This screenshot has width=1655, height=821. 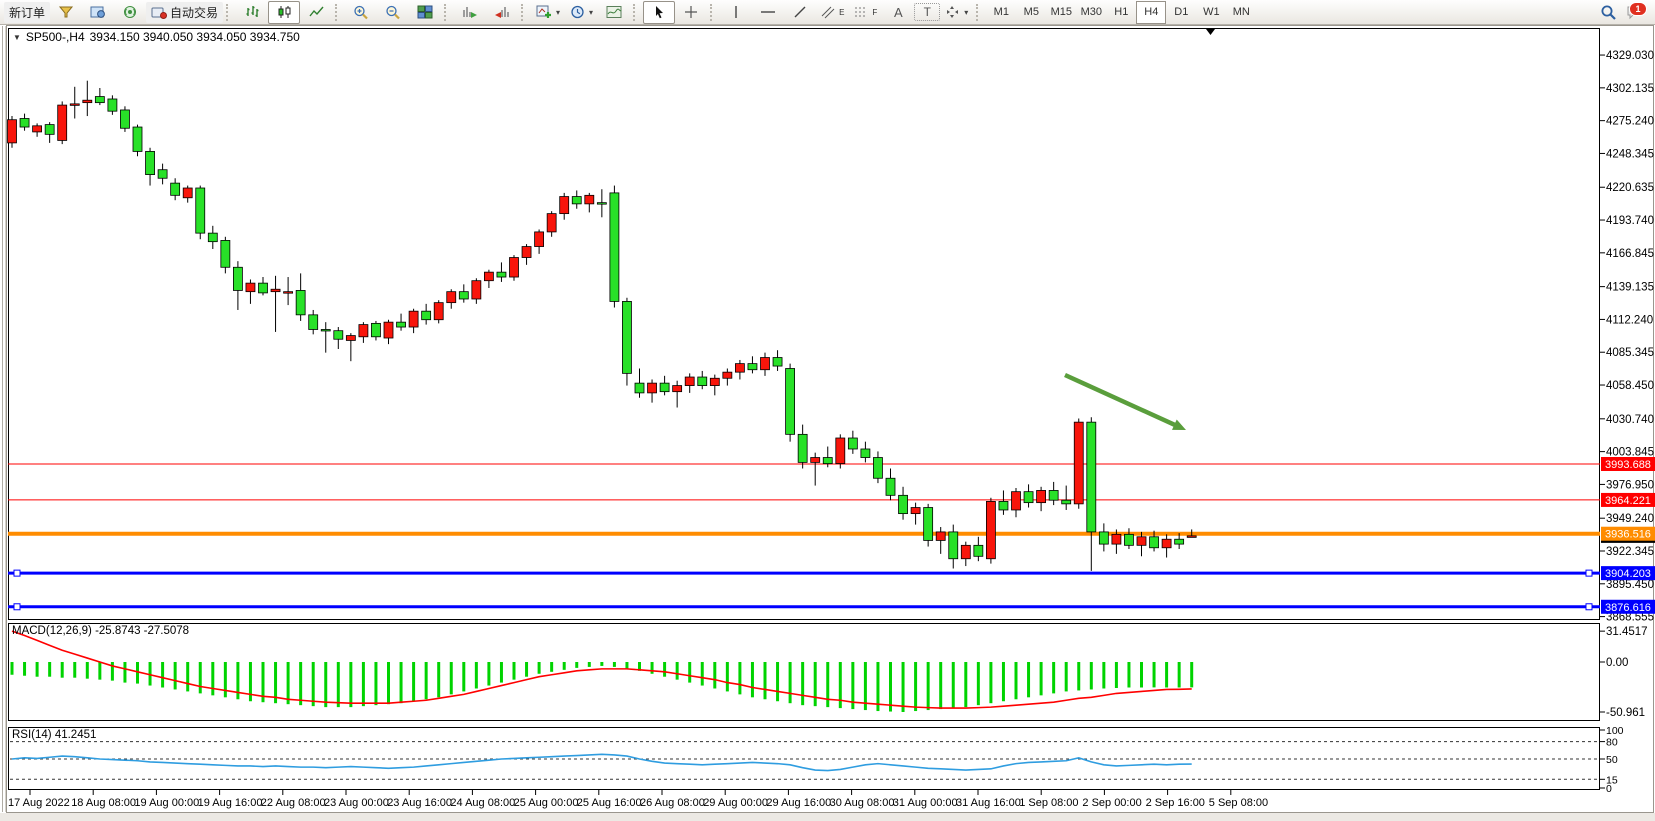 I want to click on macd-axis-label: 0.00, so click(x=1617, y=663).